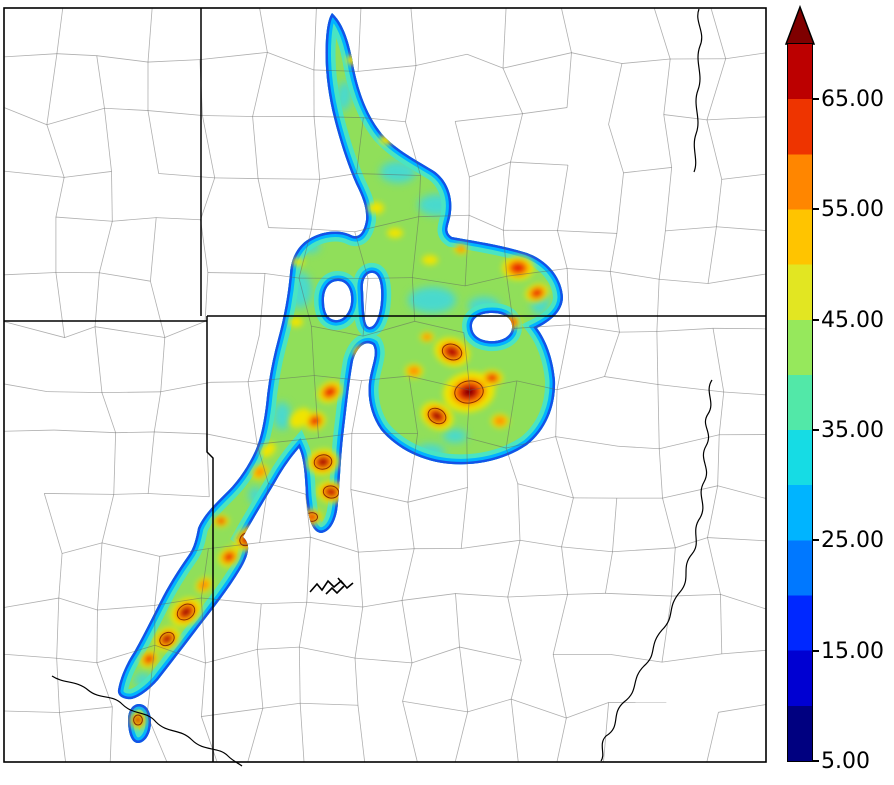  I want to click on colorbar-tick-label: 65.00, so click(852, 100).